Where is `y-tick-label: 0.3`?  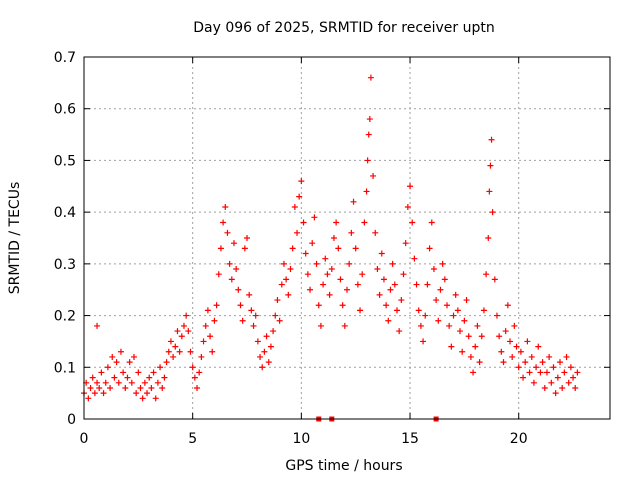
y-tick-label: 0.3 is located at coordinates (65, 265).